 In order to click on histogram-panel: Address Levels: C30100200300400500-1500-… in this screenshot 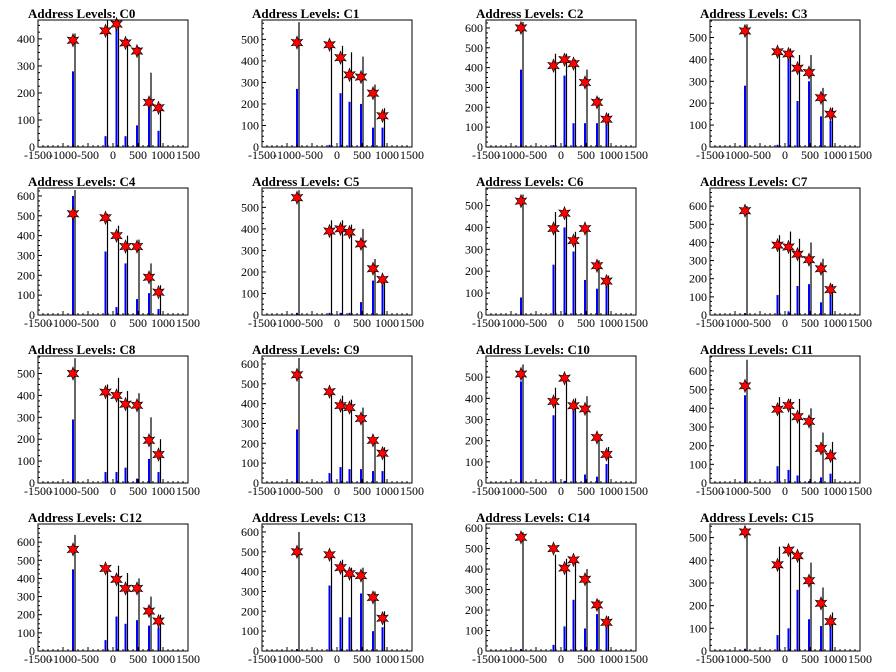, I will do `click(780, 84)`.